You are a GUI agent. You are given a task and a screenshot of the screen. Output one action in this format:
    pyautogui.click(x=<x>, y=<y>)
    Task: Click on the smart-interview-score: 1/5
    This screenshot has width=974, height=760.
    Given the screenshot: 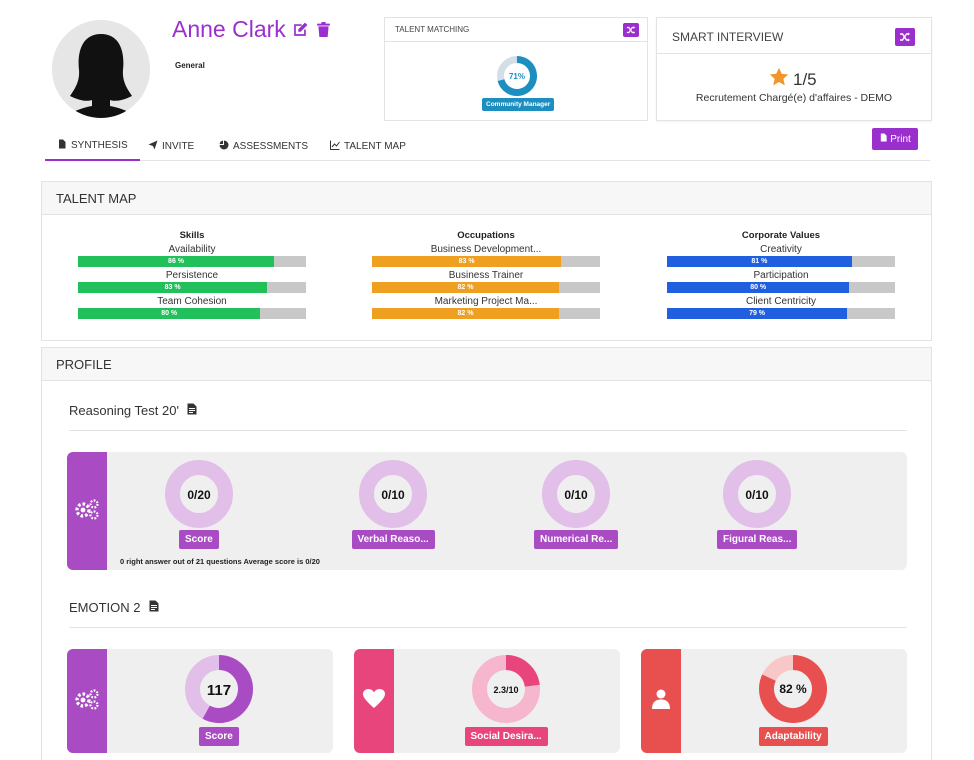 What is the action you would take?
    pyautogui.click(x=792, y=79)
    